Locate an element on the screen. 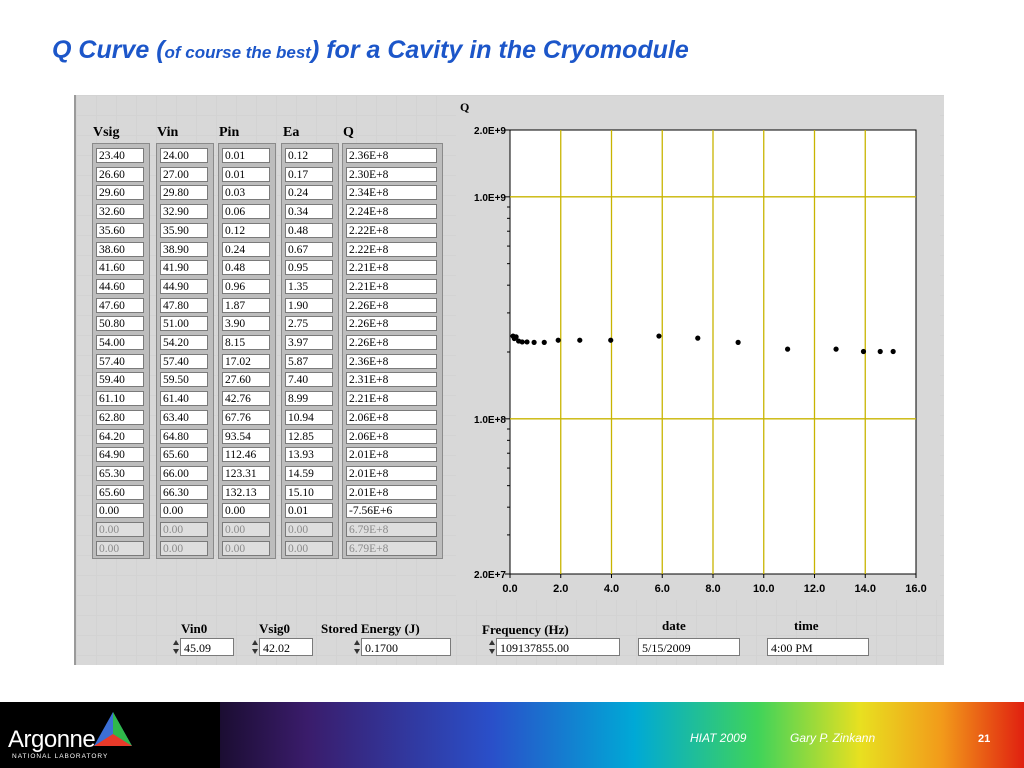 The width and height of the screenshot is (1024, 768). table-cell: 23.40 is located at coordinates (120, 155).